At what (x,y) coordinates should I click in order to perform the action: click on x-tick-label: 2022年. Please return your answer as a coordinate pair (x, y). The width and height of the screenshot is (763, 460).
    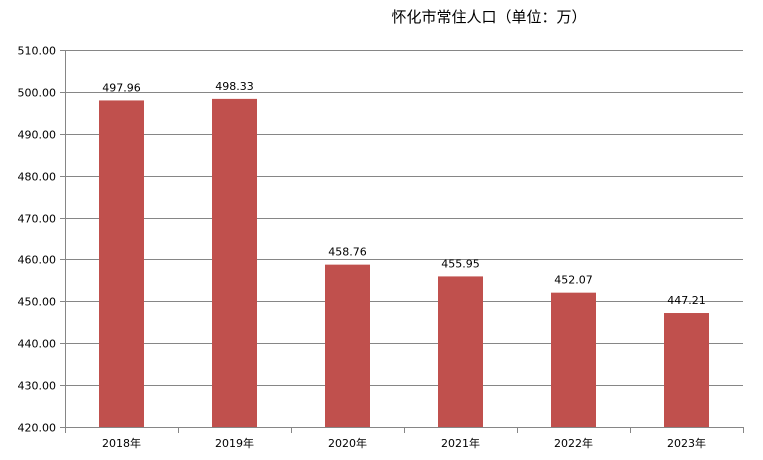
    Looking at the image, I should click on (573, 443).